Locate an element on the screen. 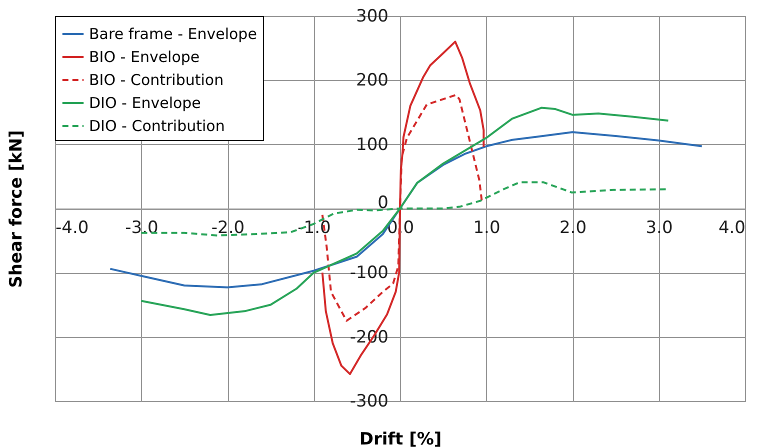  y-tick-label: -300 is located at coordinates (369, 402).